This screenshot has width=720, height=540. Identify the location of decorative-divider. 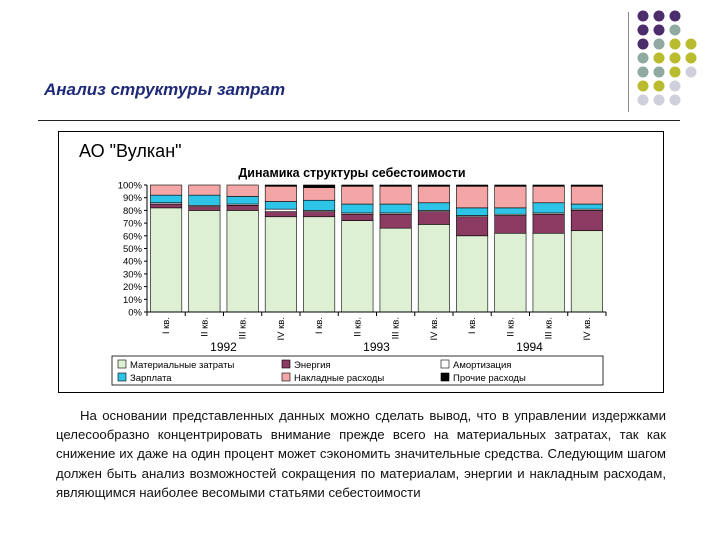
(628, 62).